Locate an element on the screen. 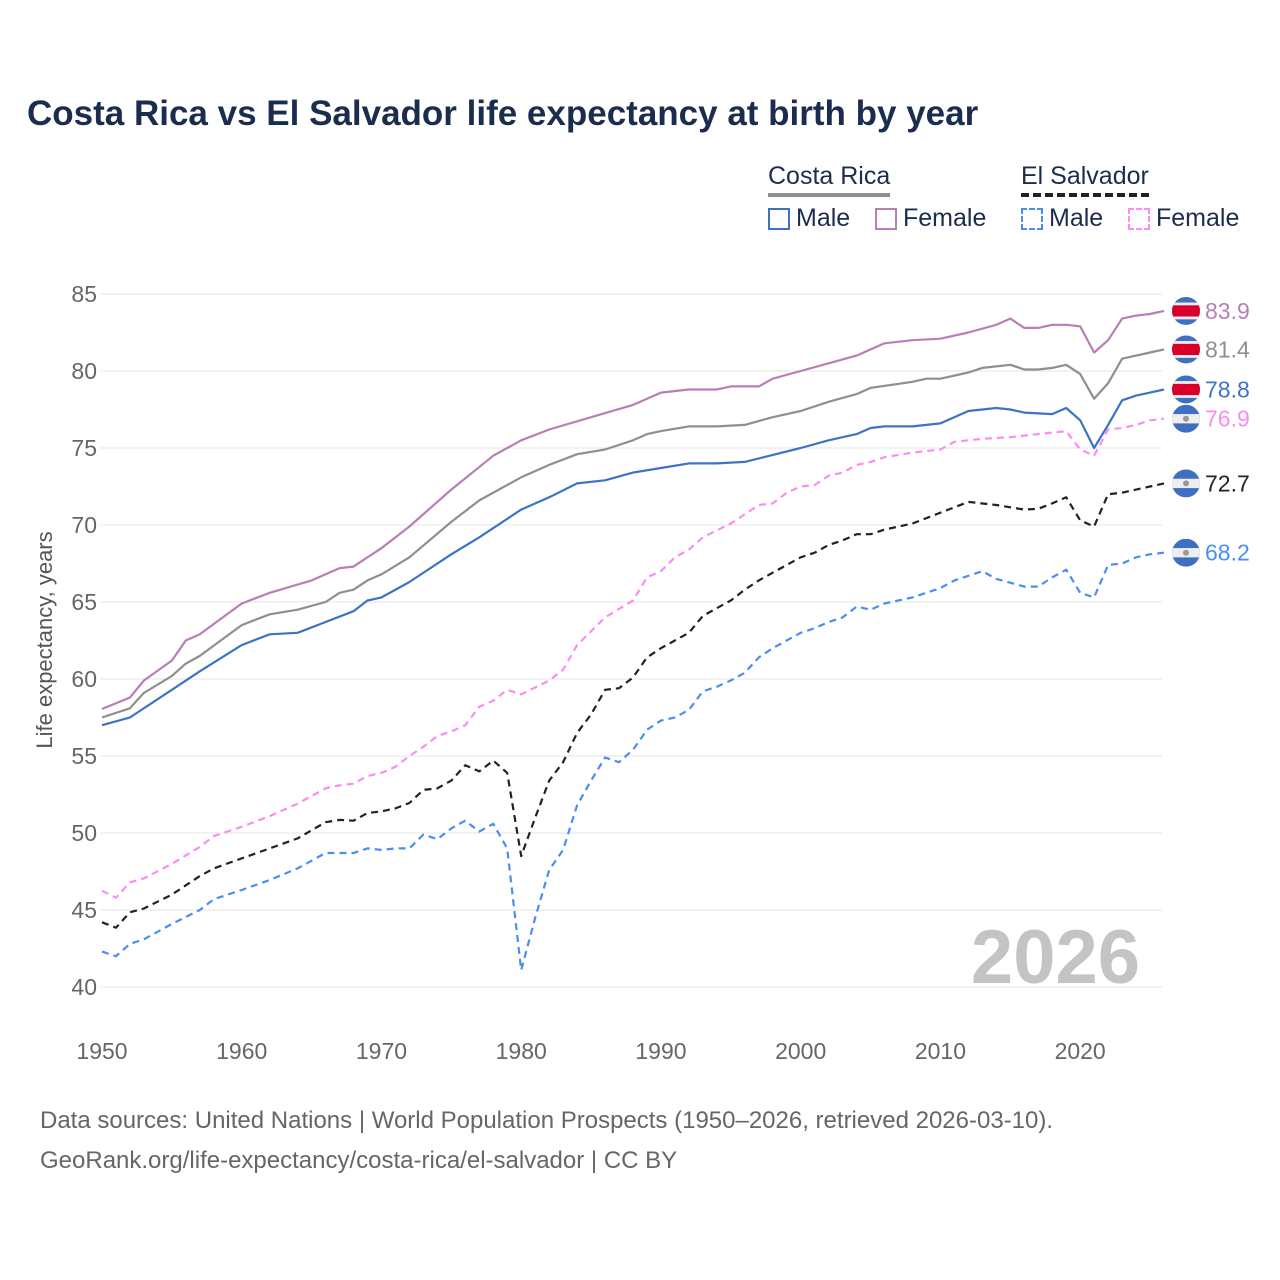  y-tick-label: 65 is located at coordinates (84, 602).